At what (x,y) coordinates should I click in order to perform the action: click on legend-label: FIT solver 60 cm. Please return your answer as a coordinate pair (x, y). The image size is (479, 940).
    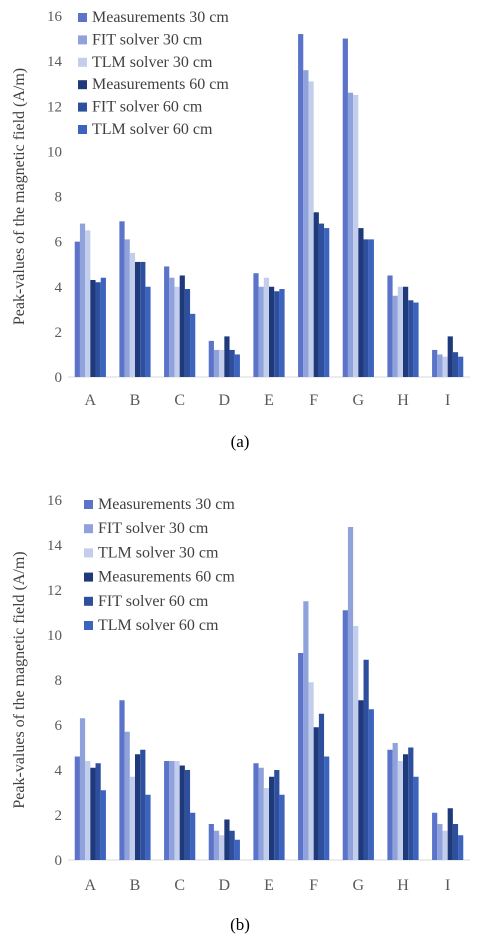
    Looking at the image, I should click on (153, 601).